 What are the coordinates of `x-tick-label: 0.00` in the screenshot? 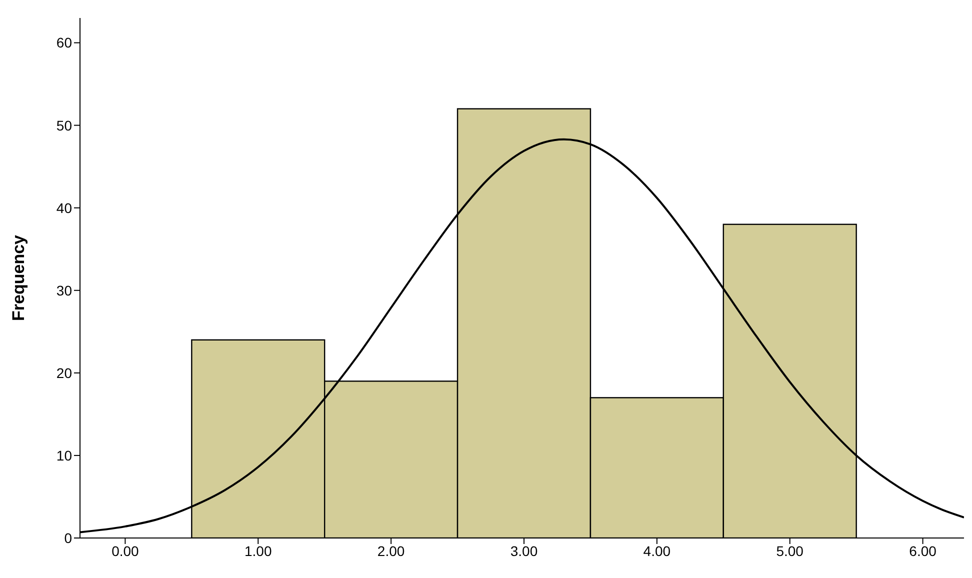 It's located at (126, 550).